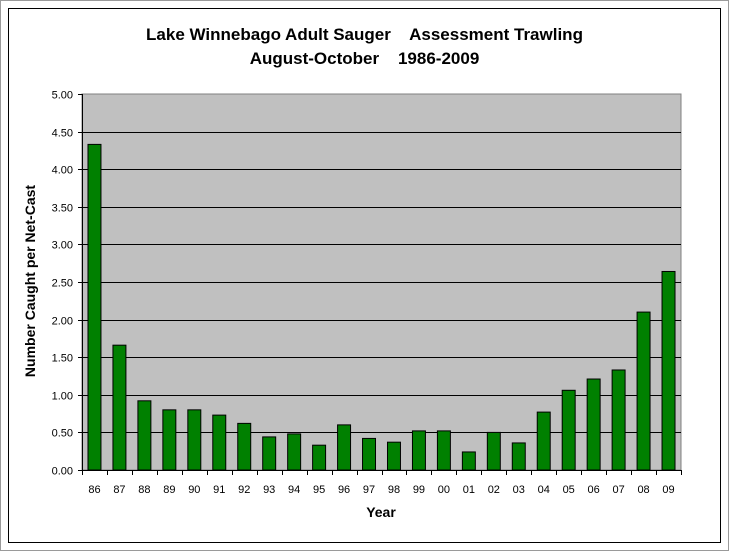 This screenshot has height=551, width=729. What do you see at coordinates (62, 322) in the screenshot?
I see `y-tick-label: 2.00` at bounding box center [62, 322].